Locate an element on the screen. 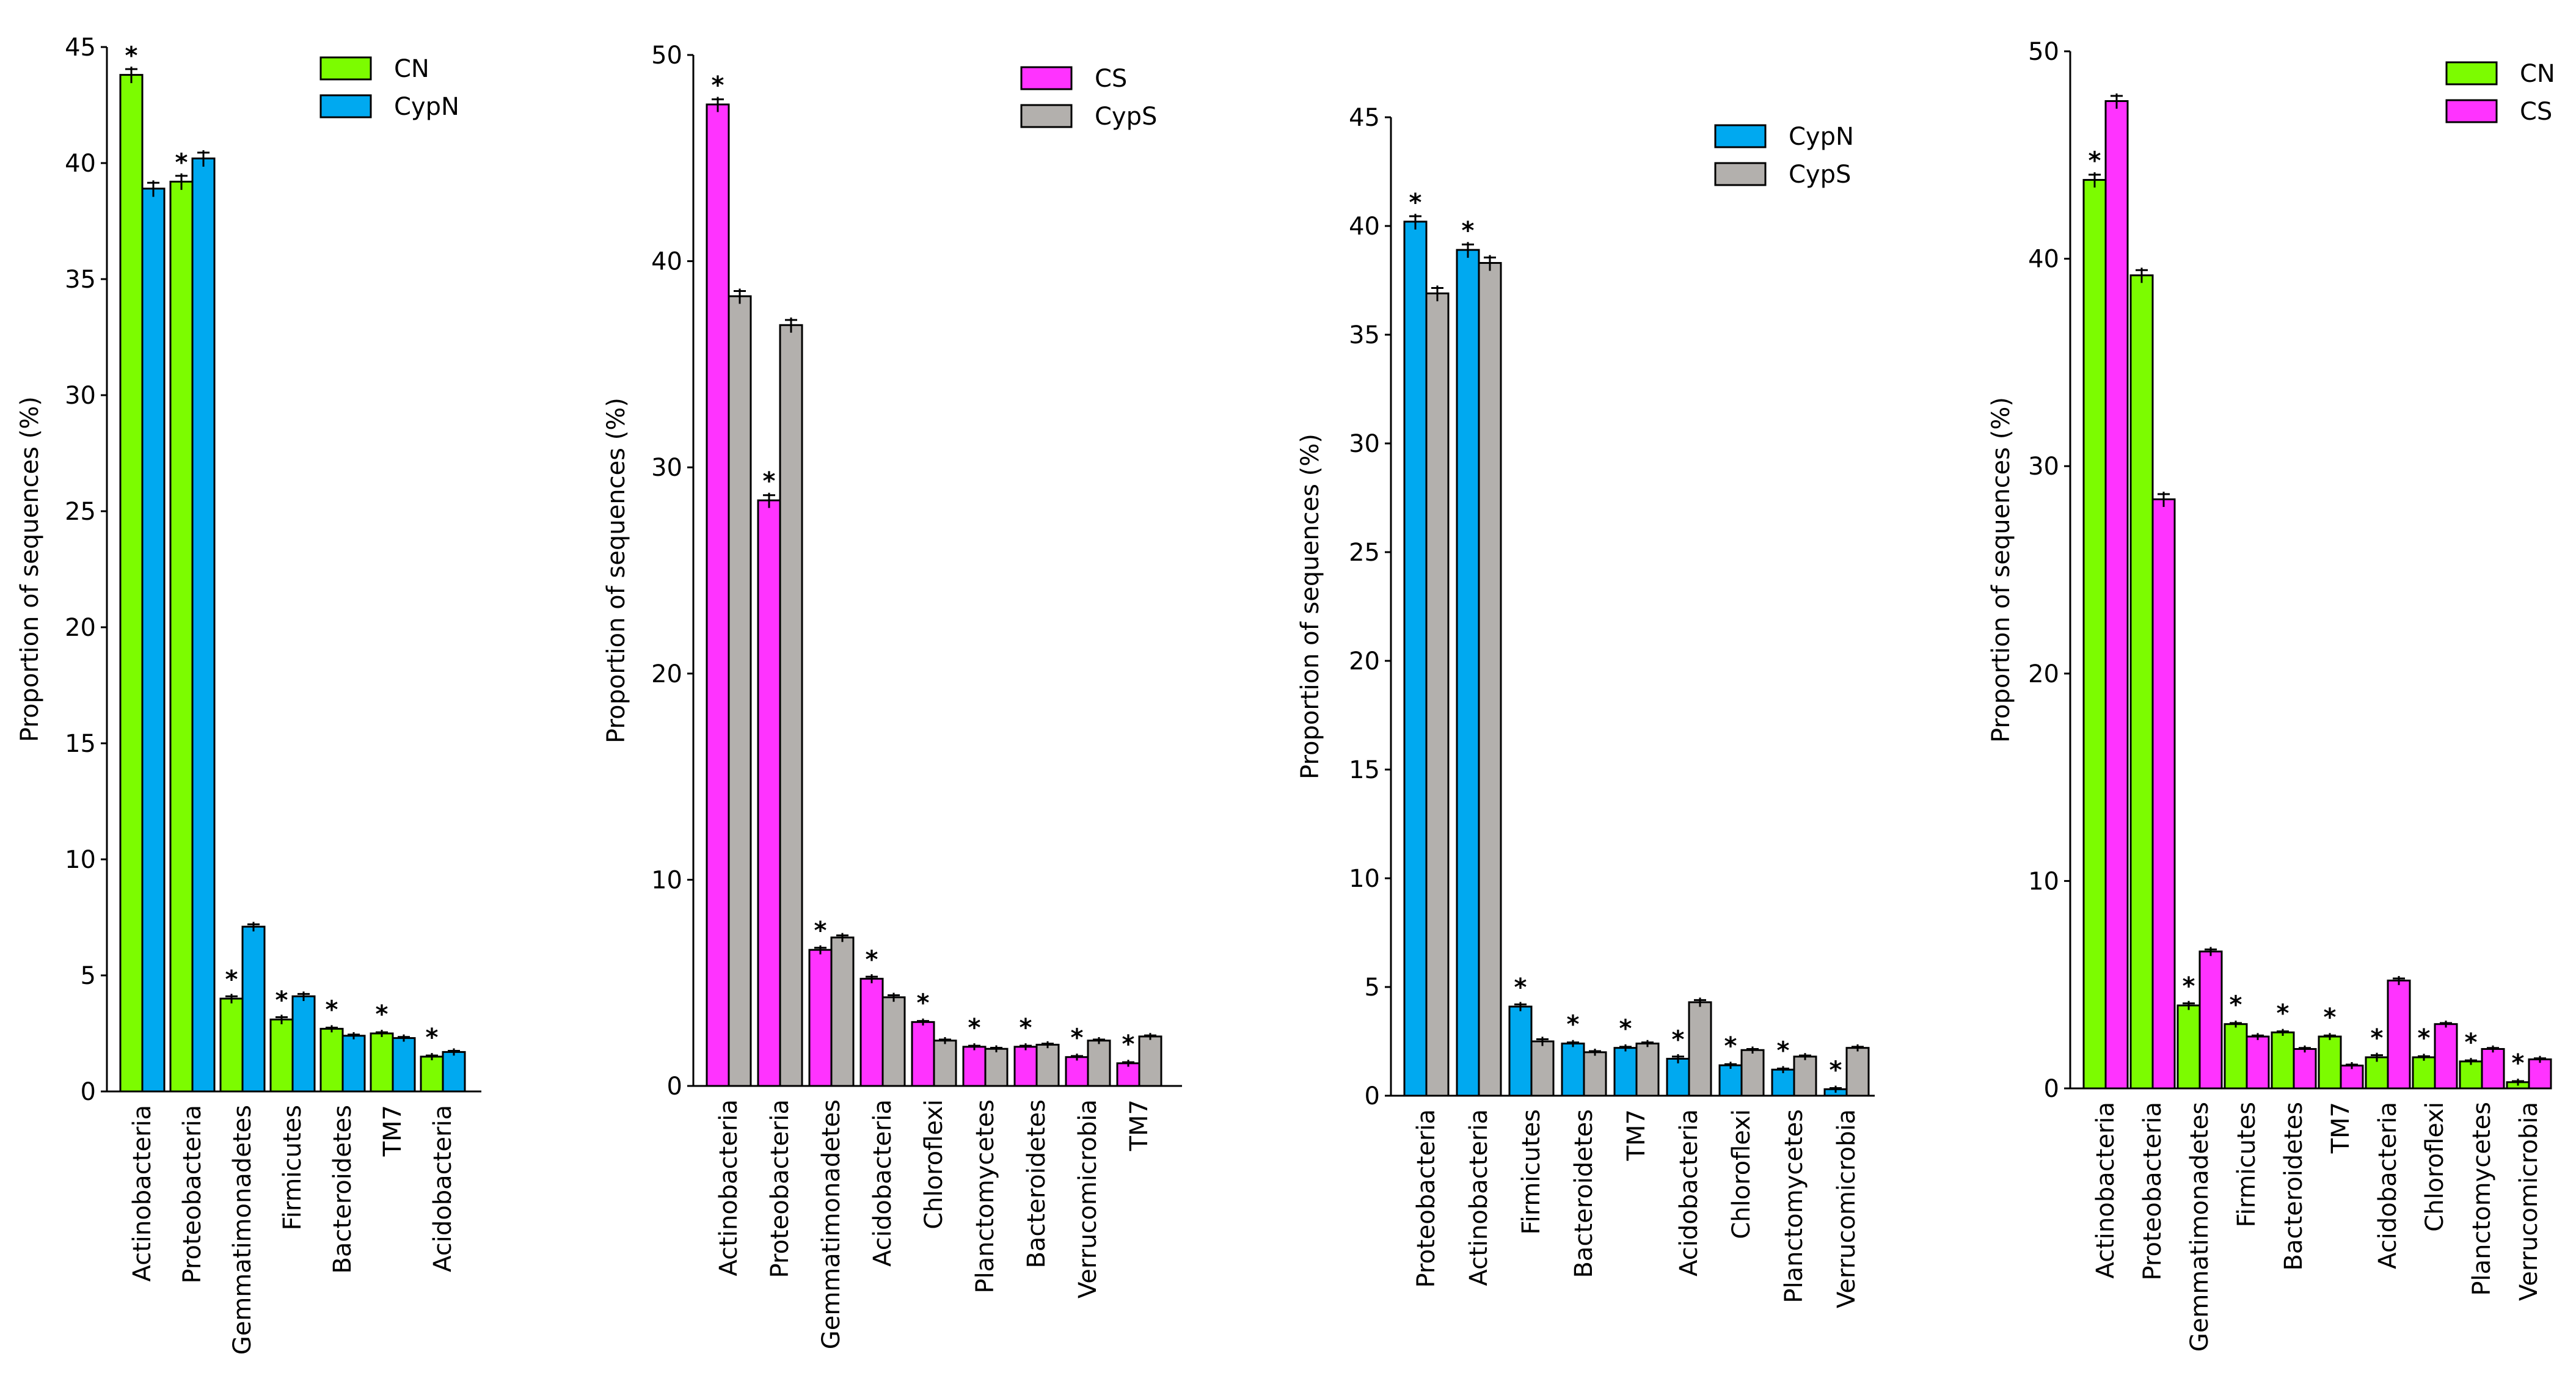 The image size is (2576, 1384). chart3-bar-cyps-tm7 is located at coordinates (1647, 1070).